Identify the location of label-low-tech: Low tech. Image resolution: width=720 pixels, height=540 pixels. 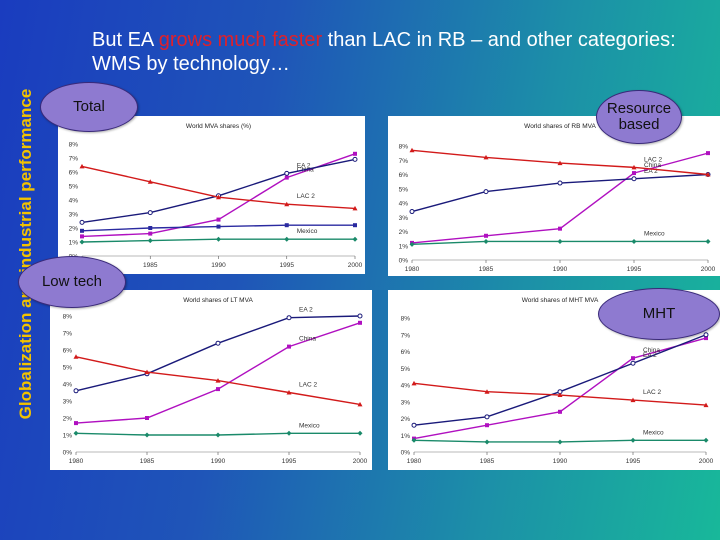
(72, 282).